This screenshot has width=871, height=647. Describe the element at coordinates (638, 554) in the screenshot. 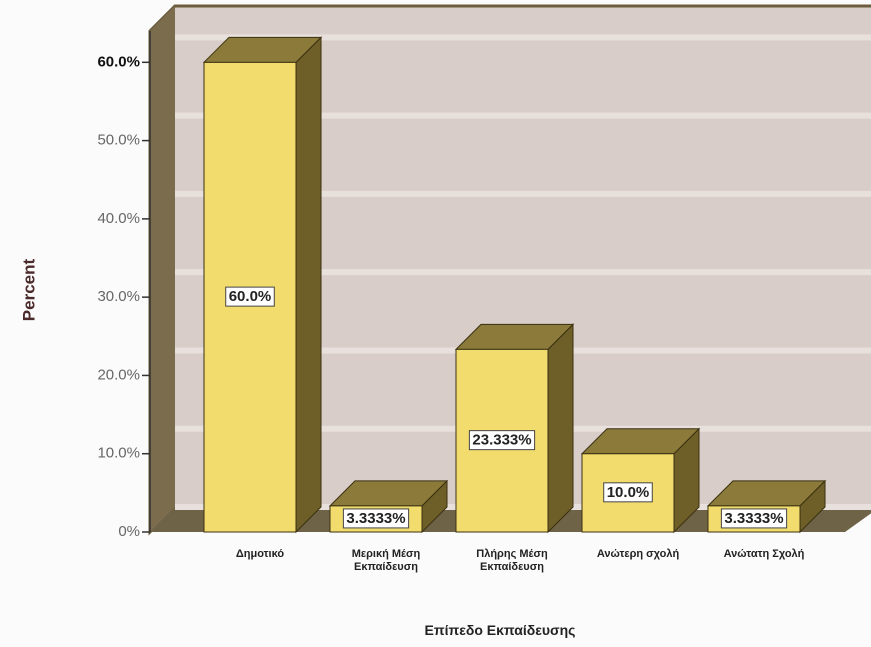

I see `x-tick-label: Ανώτερη σχολή` at that location.